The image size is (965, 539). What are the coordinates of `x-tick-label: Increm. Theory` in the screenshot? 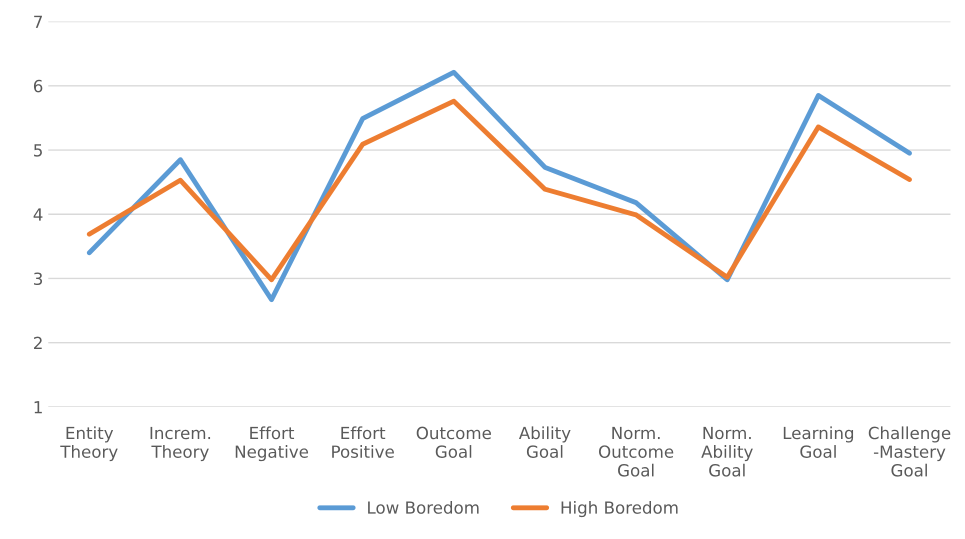 It's located at (180, 444).